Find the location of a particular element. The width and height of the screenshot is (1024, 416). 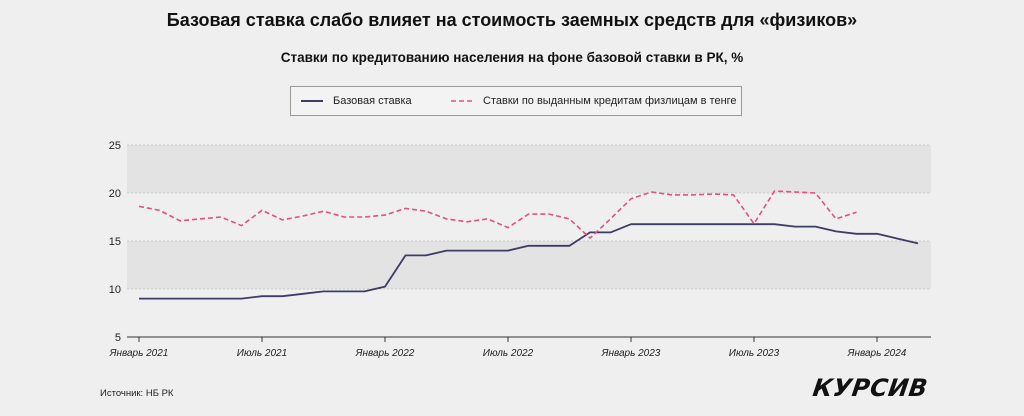

x-tick-label: Июль 2021 is located at coordinates (262, 353).